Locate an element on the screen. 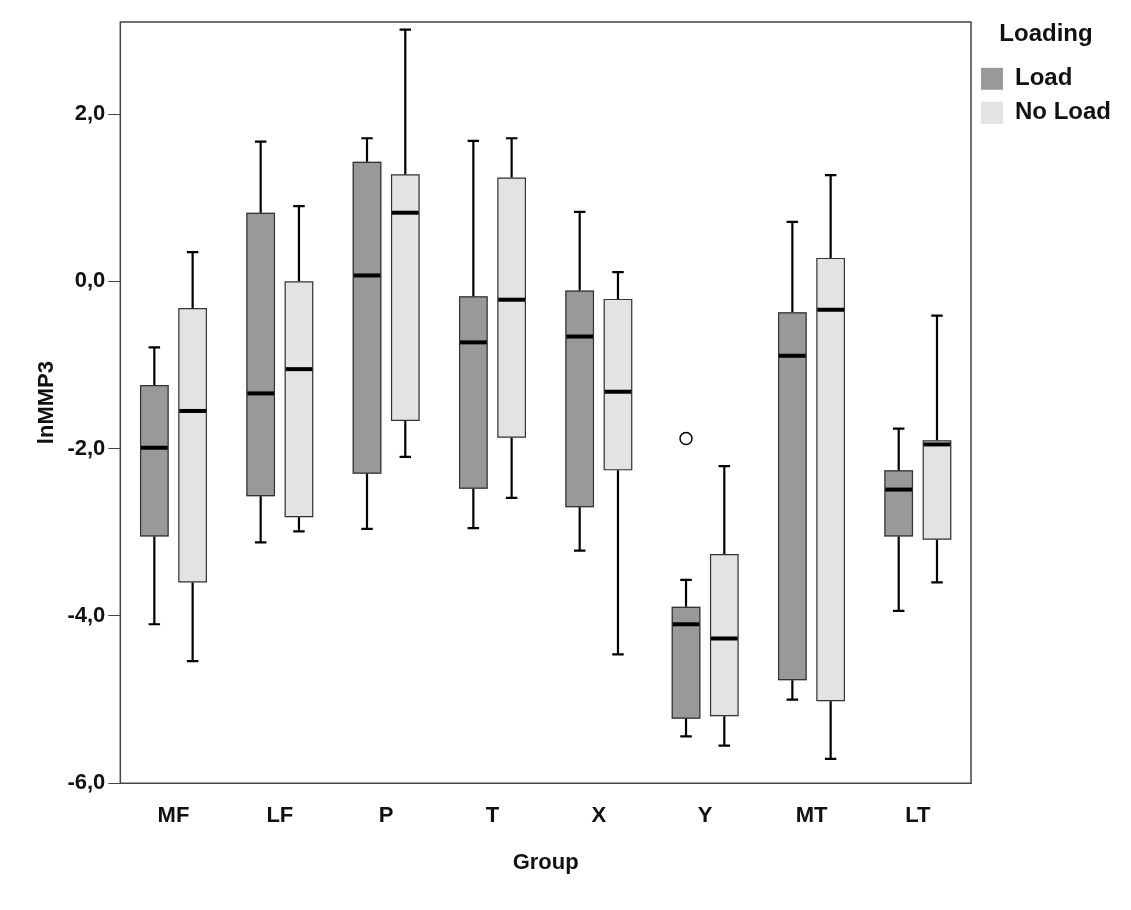 This screenshot has height=910, width=1131. y-tick-label: -6,0 is located at coordinates (86, 782).